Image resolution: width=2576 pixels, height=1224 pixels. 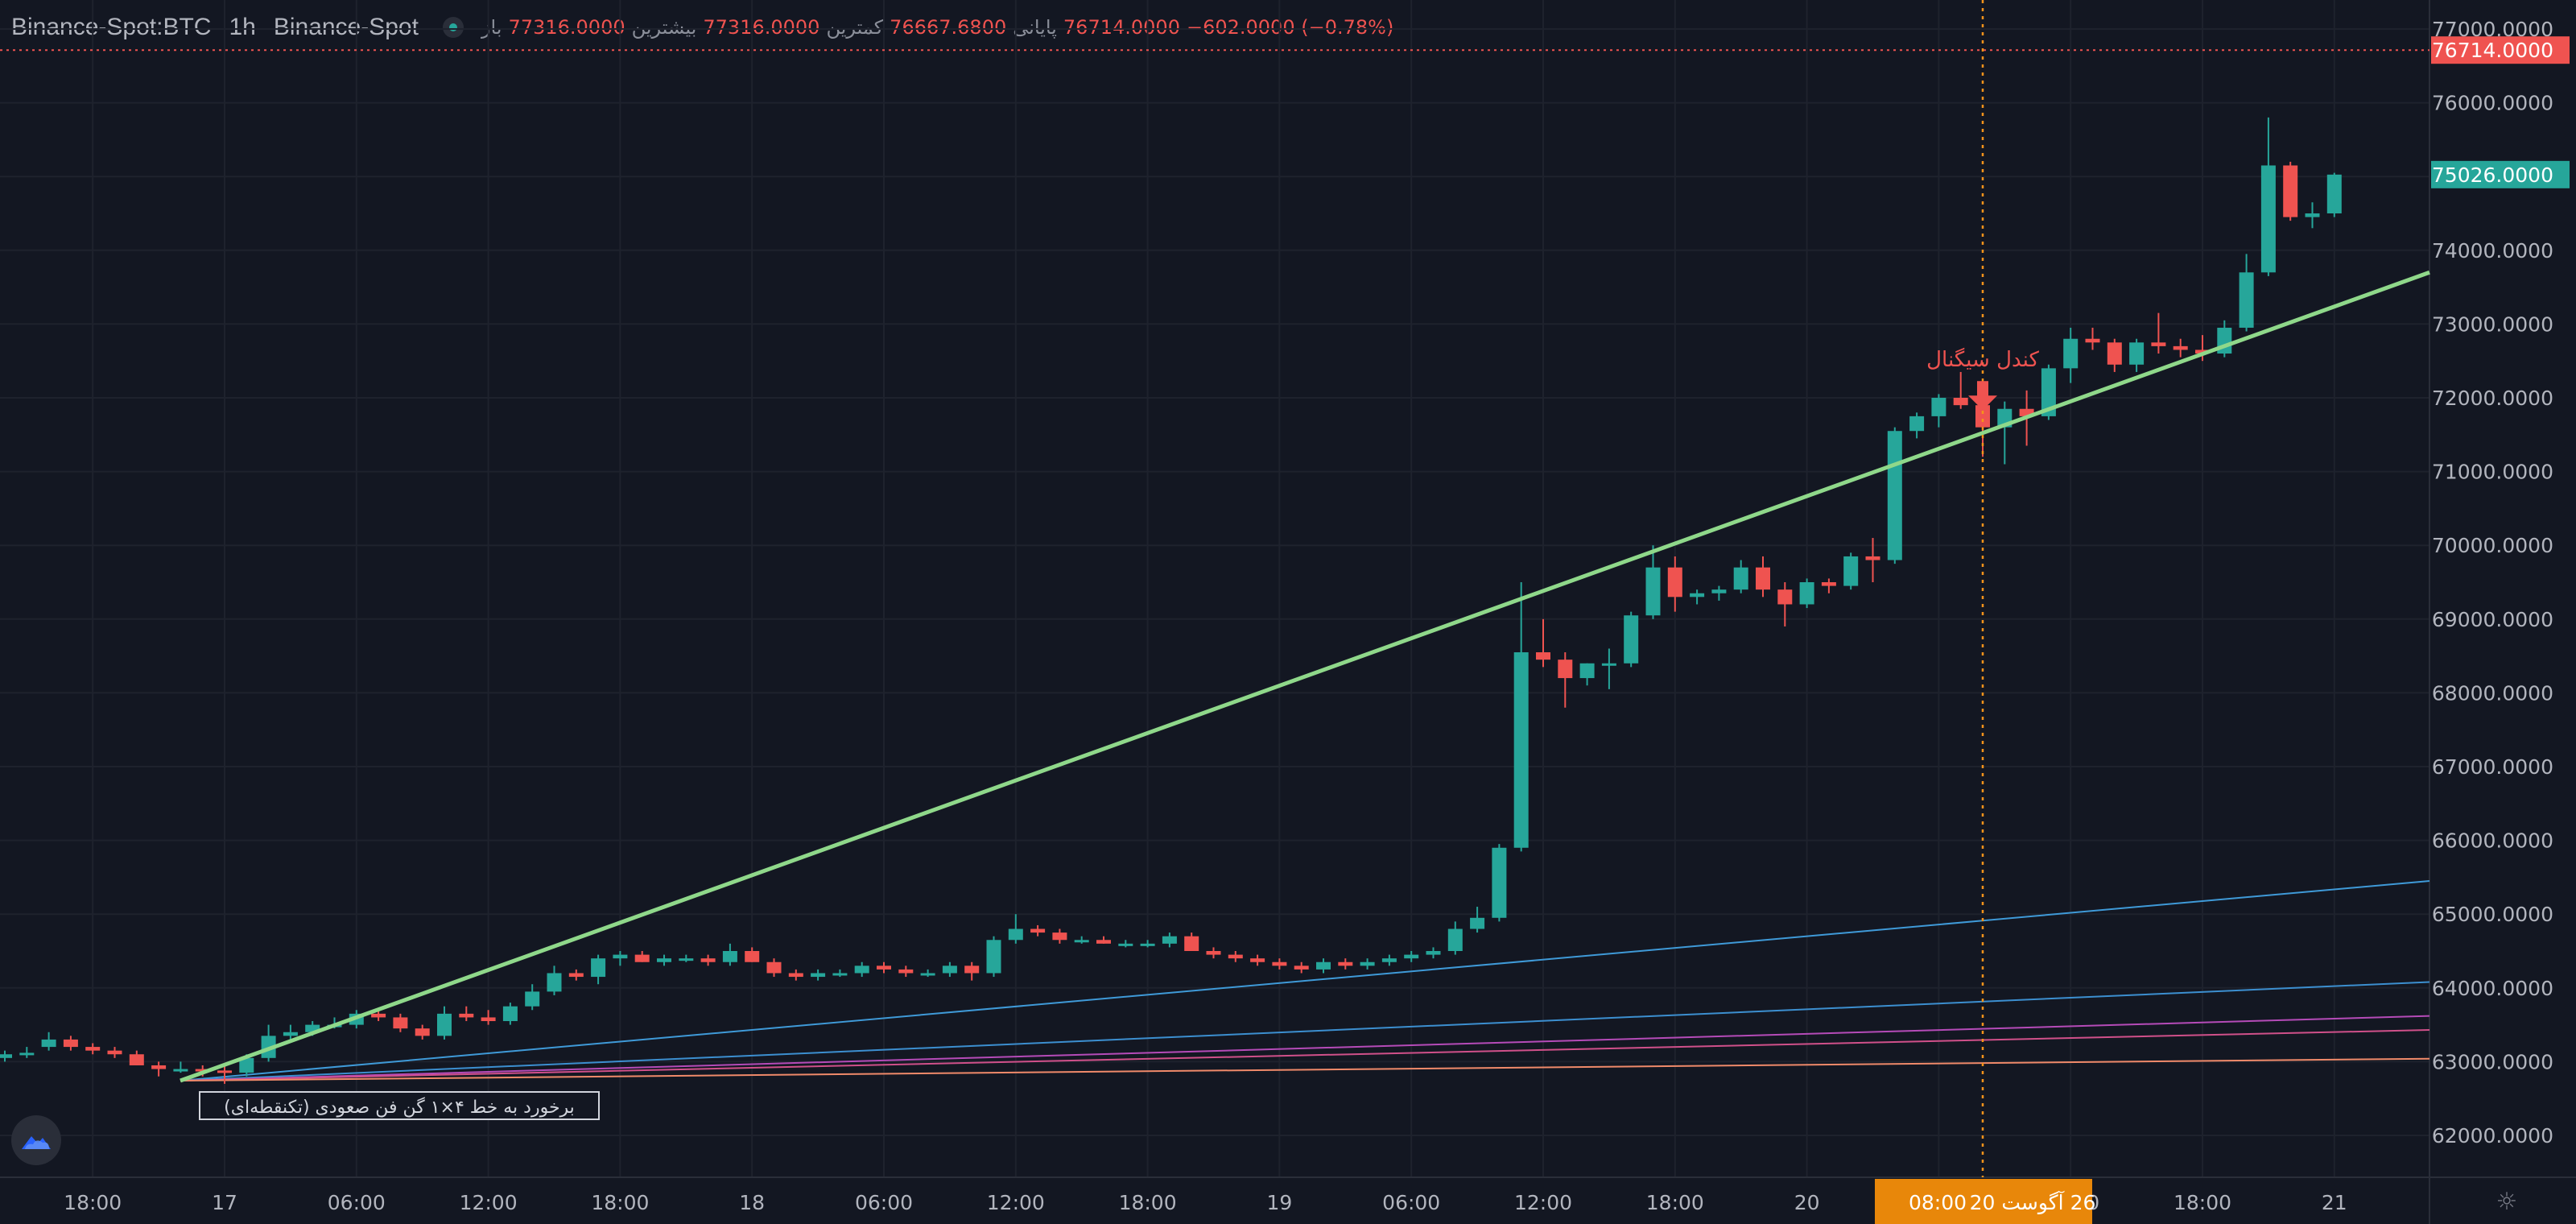 I want to click on logo-button, so click(x=36, y=1140).